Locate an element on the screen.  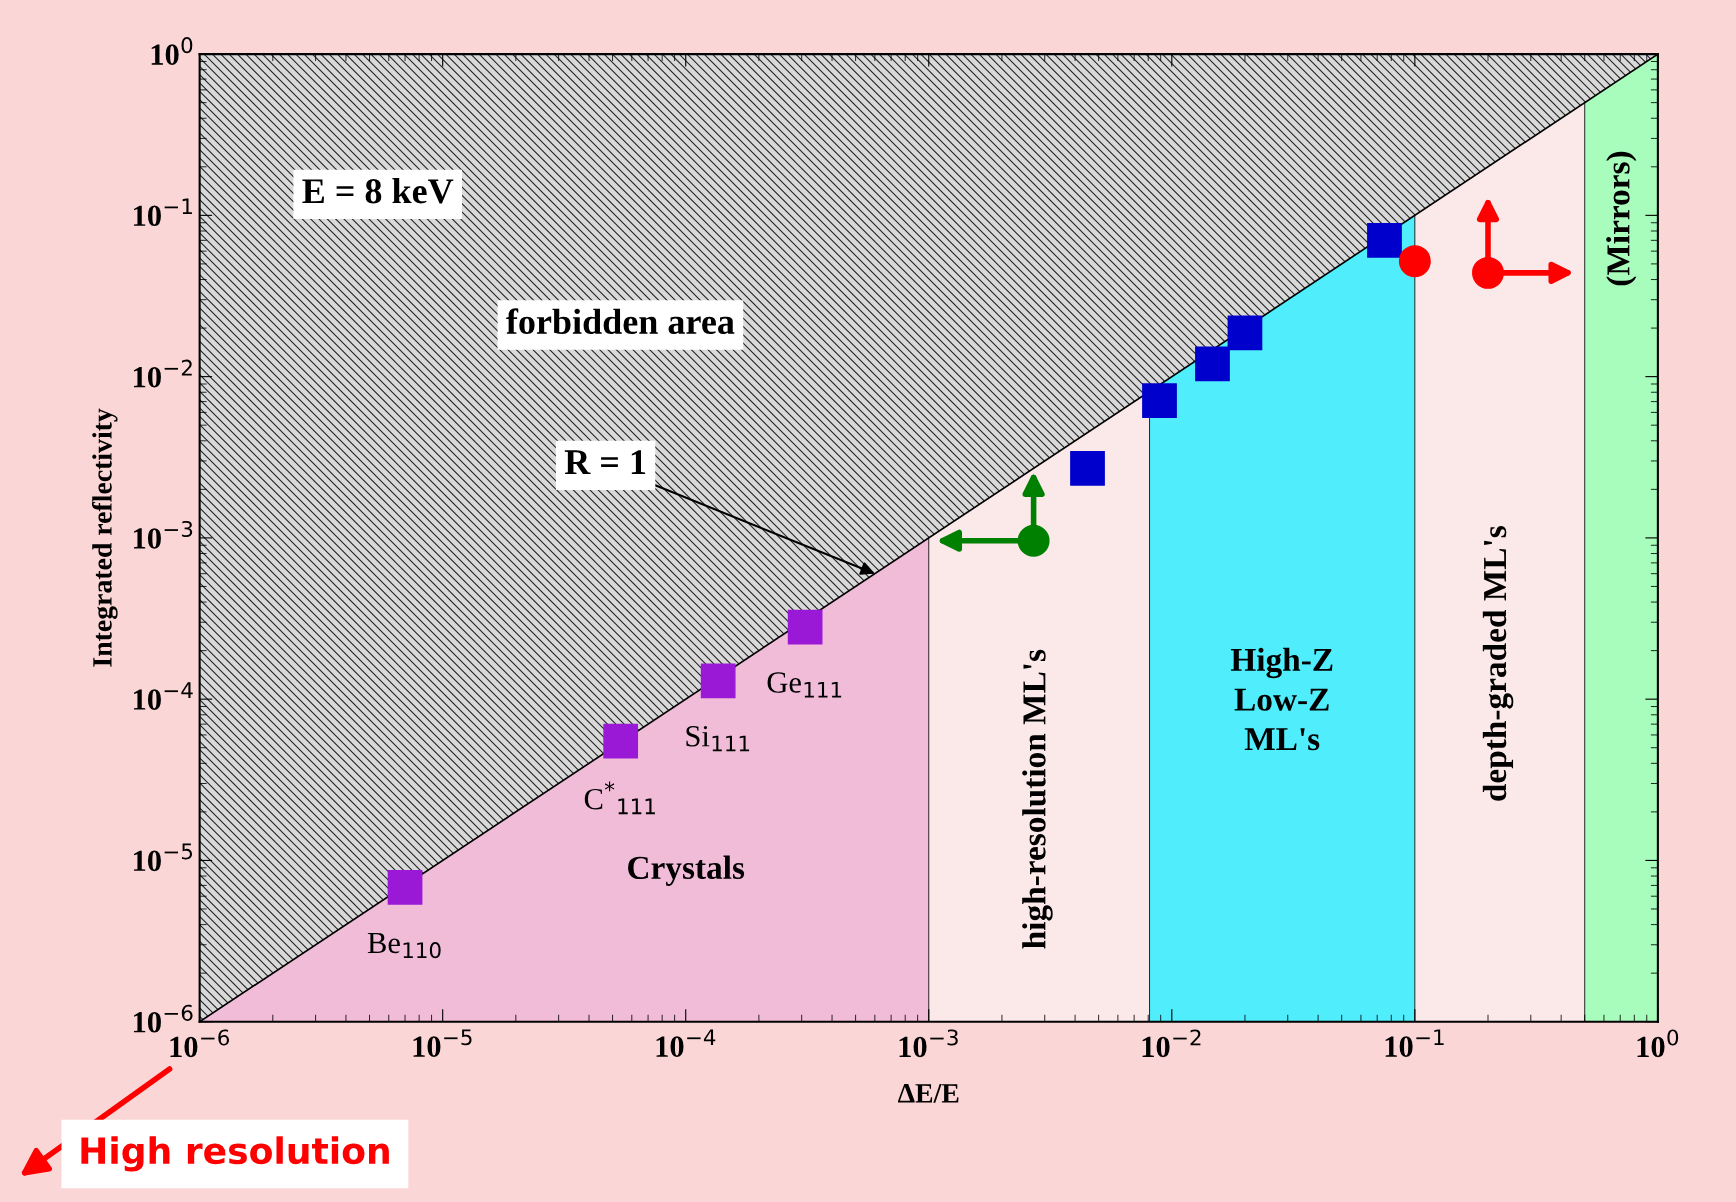
text: High resolution is located at coordinates (235, 1154).